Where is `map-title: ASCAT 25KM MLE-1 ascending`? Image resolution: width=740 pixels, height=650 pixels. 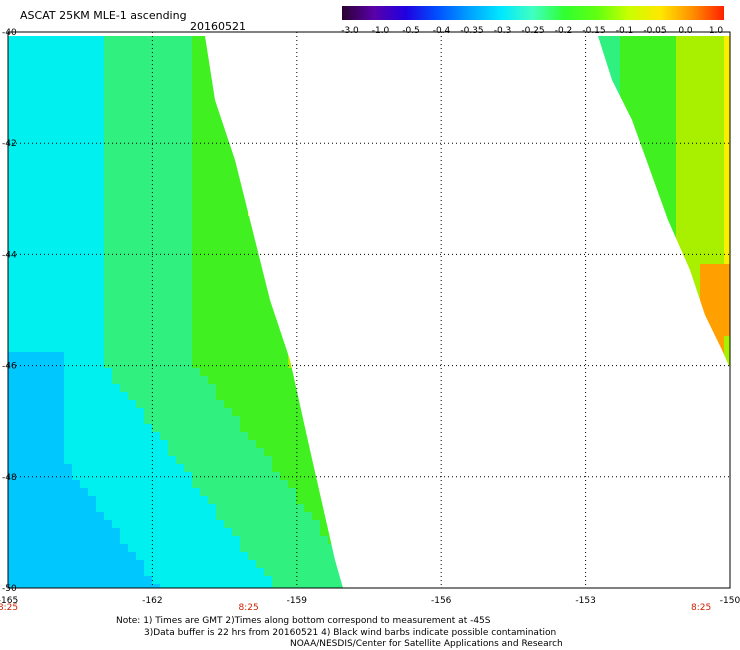 map-title: ASCAT 25KM MLE-1 ascending is located at coordinates (103, 15).